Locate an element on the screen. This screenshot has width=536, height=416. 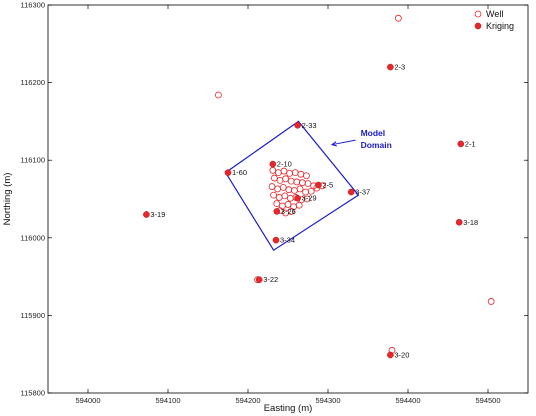
x-tick-label: 594500 is located at coordinates (487, 400).